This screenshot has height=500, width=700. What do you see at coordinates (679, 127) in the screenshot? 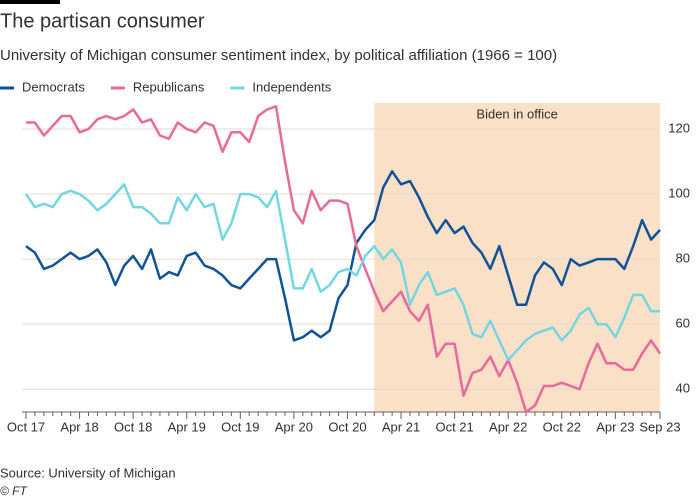
I see `y-tick-label: 120` at bounding box center [679, 127].